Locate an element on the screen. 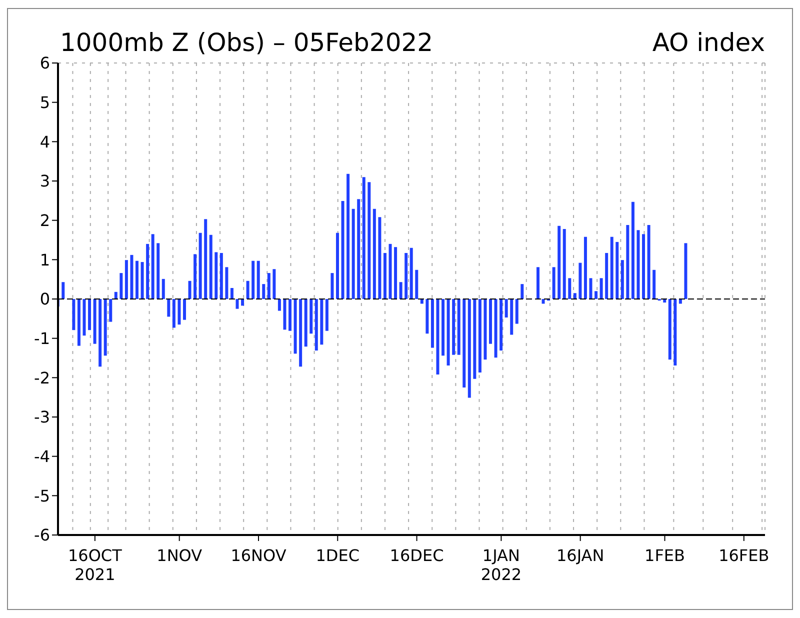 The image size is (800, 618). x-tick-label: 16NOV is located at coordinates (258, 555).